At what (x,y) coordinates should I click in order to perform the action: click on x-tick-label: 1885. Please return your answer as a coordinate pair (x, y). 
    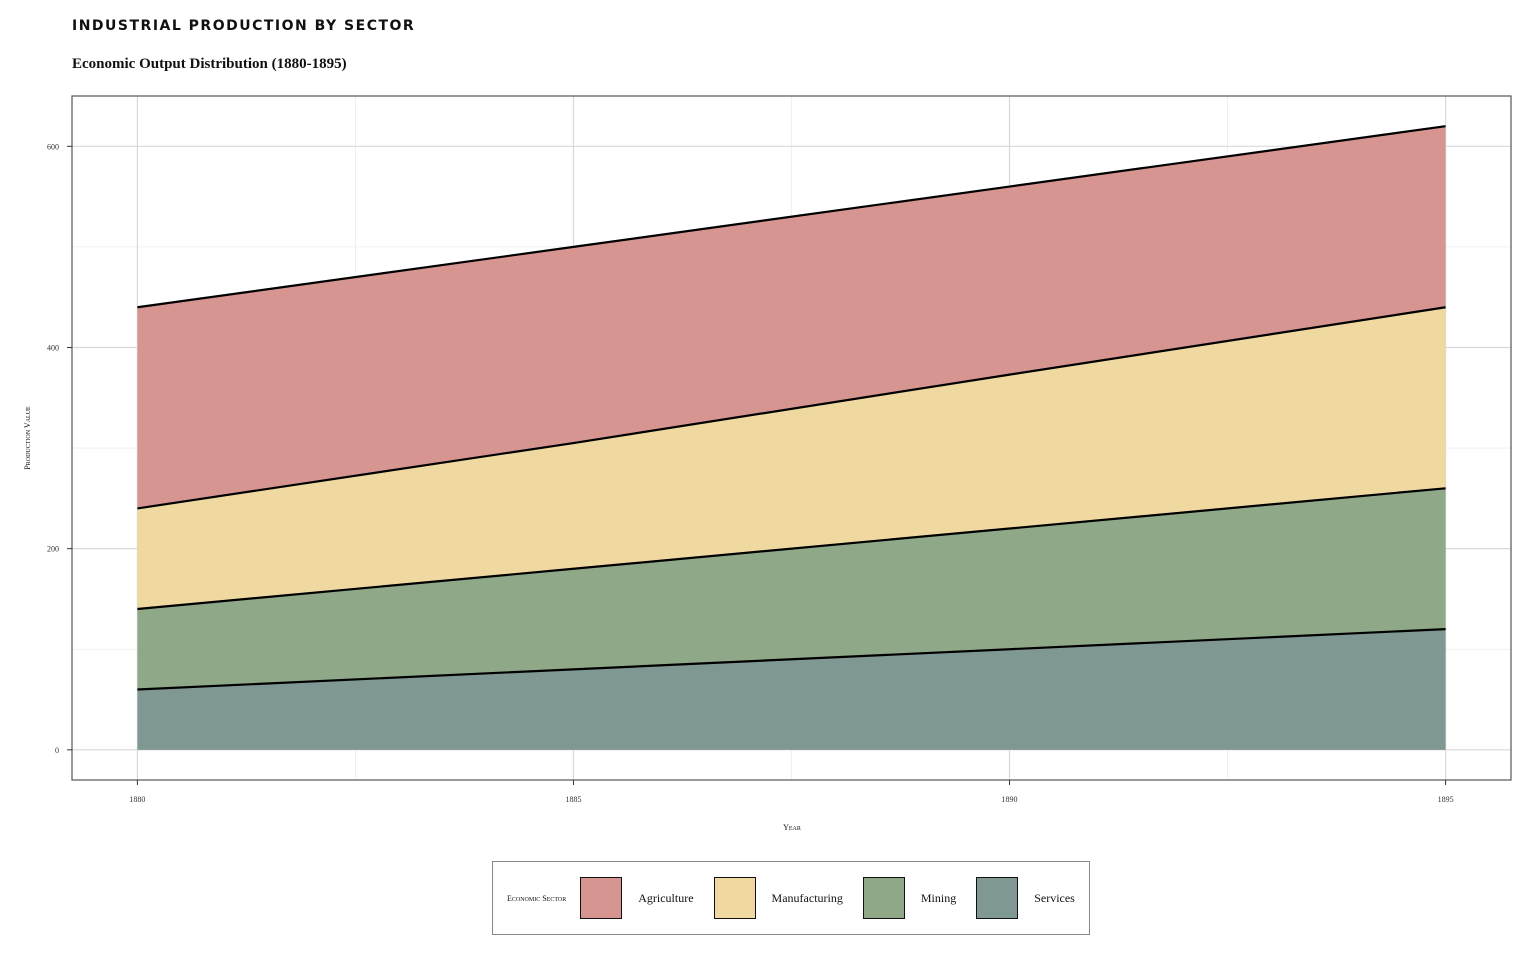
    Looking at the image, I should click on (573, 799).